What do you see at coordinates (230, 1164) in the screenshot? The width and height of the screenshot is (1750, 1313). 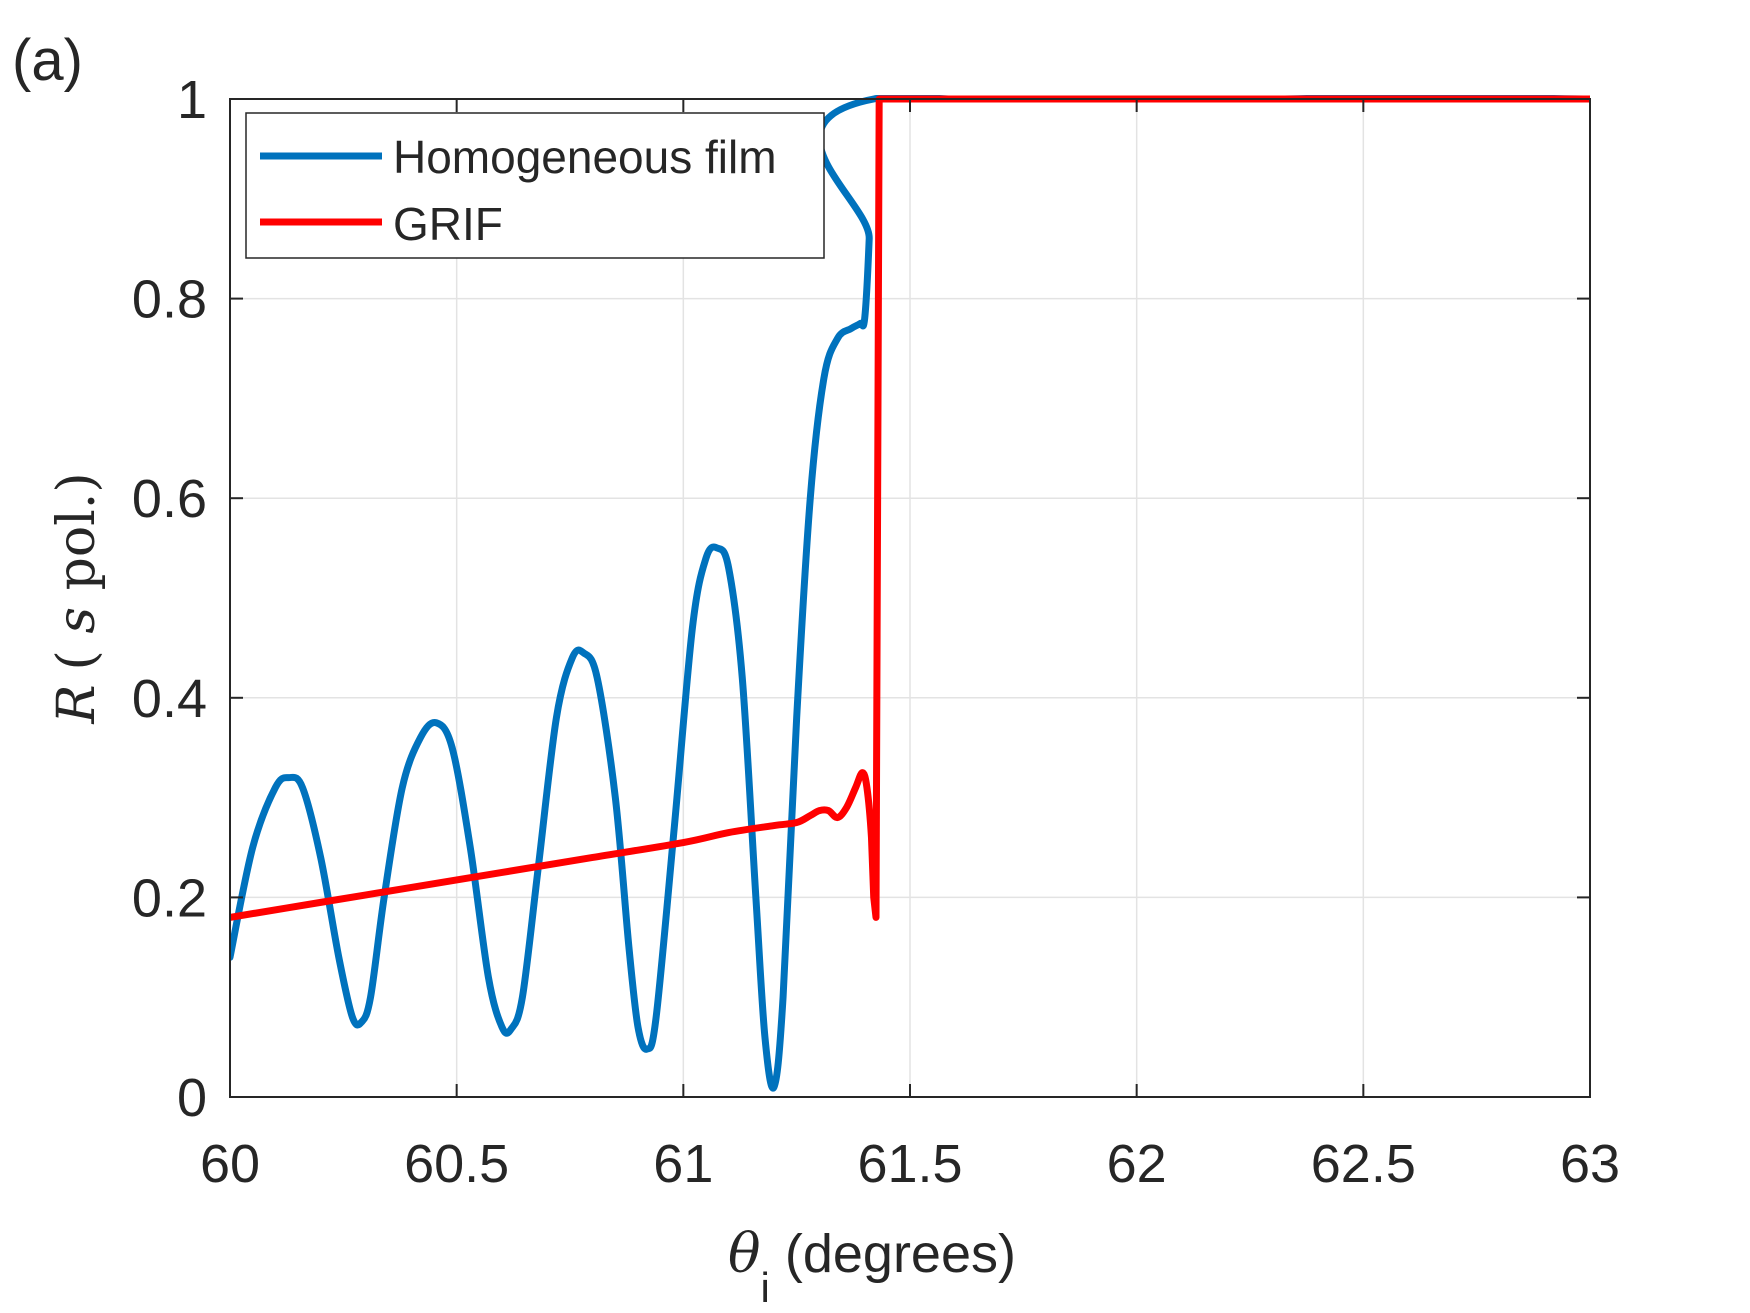 I see `x-tick-label: 60` at bounding box center [230, 1164].